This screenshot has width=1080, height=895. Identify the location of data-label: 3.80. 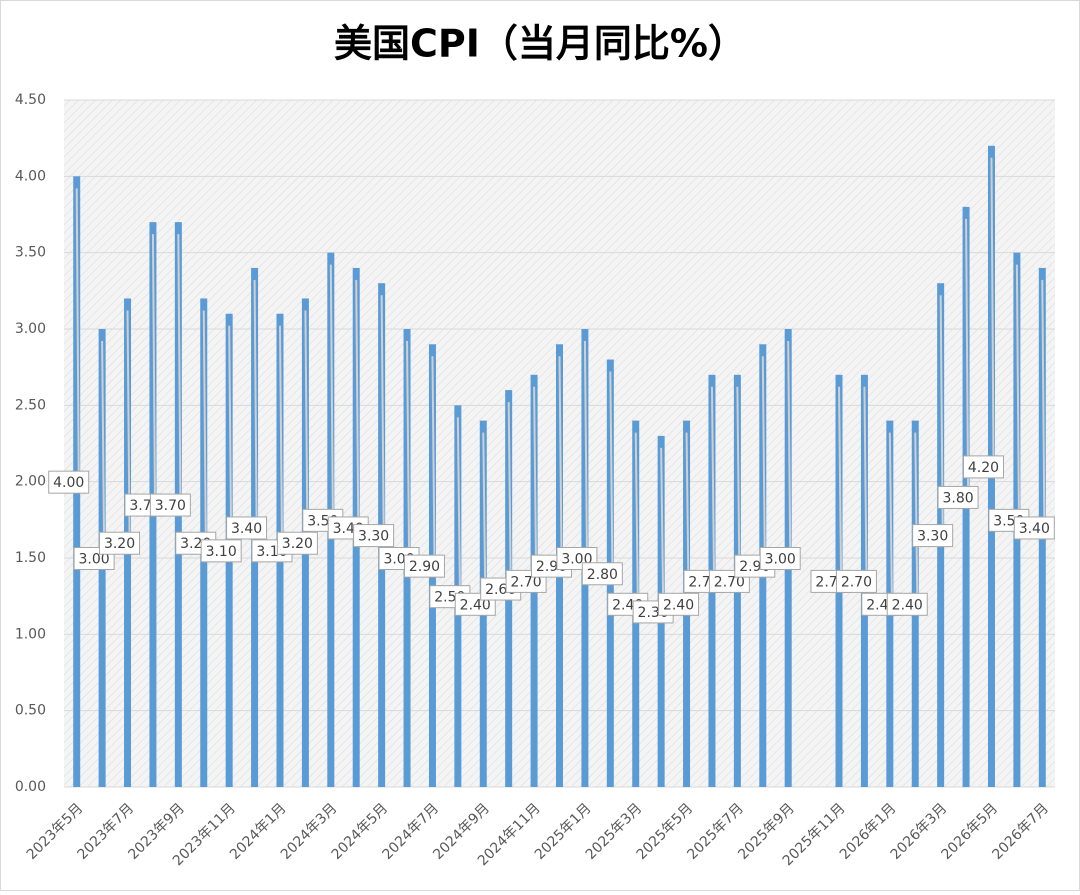
(957, 498).